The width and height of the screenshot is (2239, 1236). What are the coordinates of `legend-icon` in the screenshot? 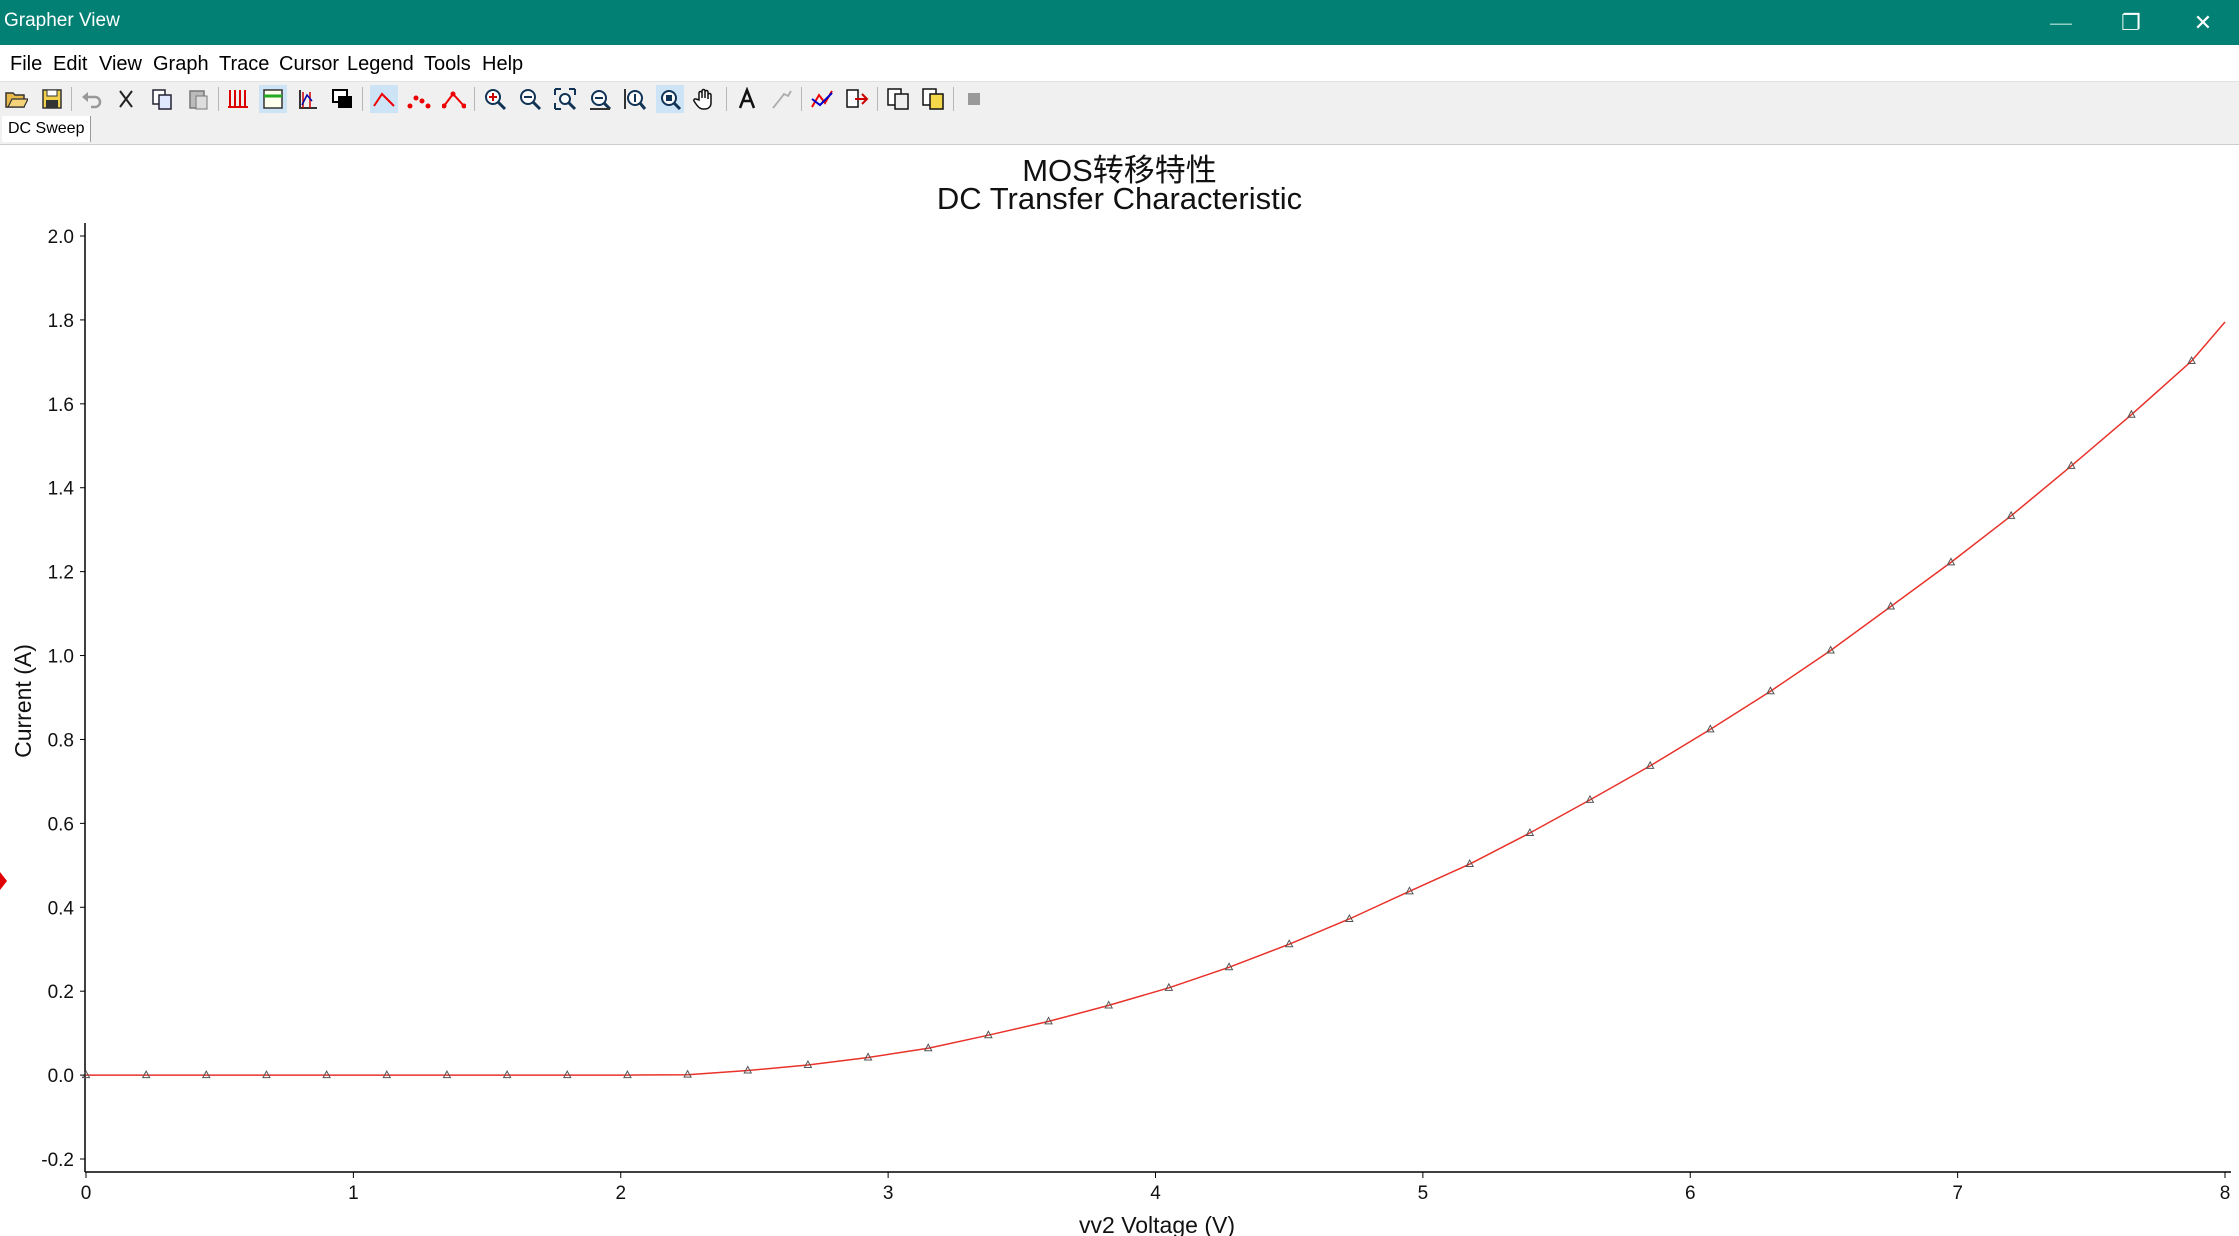 It's located at (273, 99).